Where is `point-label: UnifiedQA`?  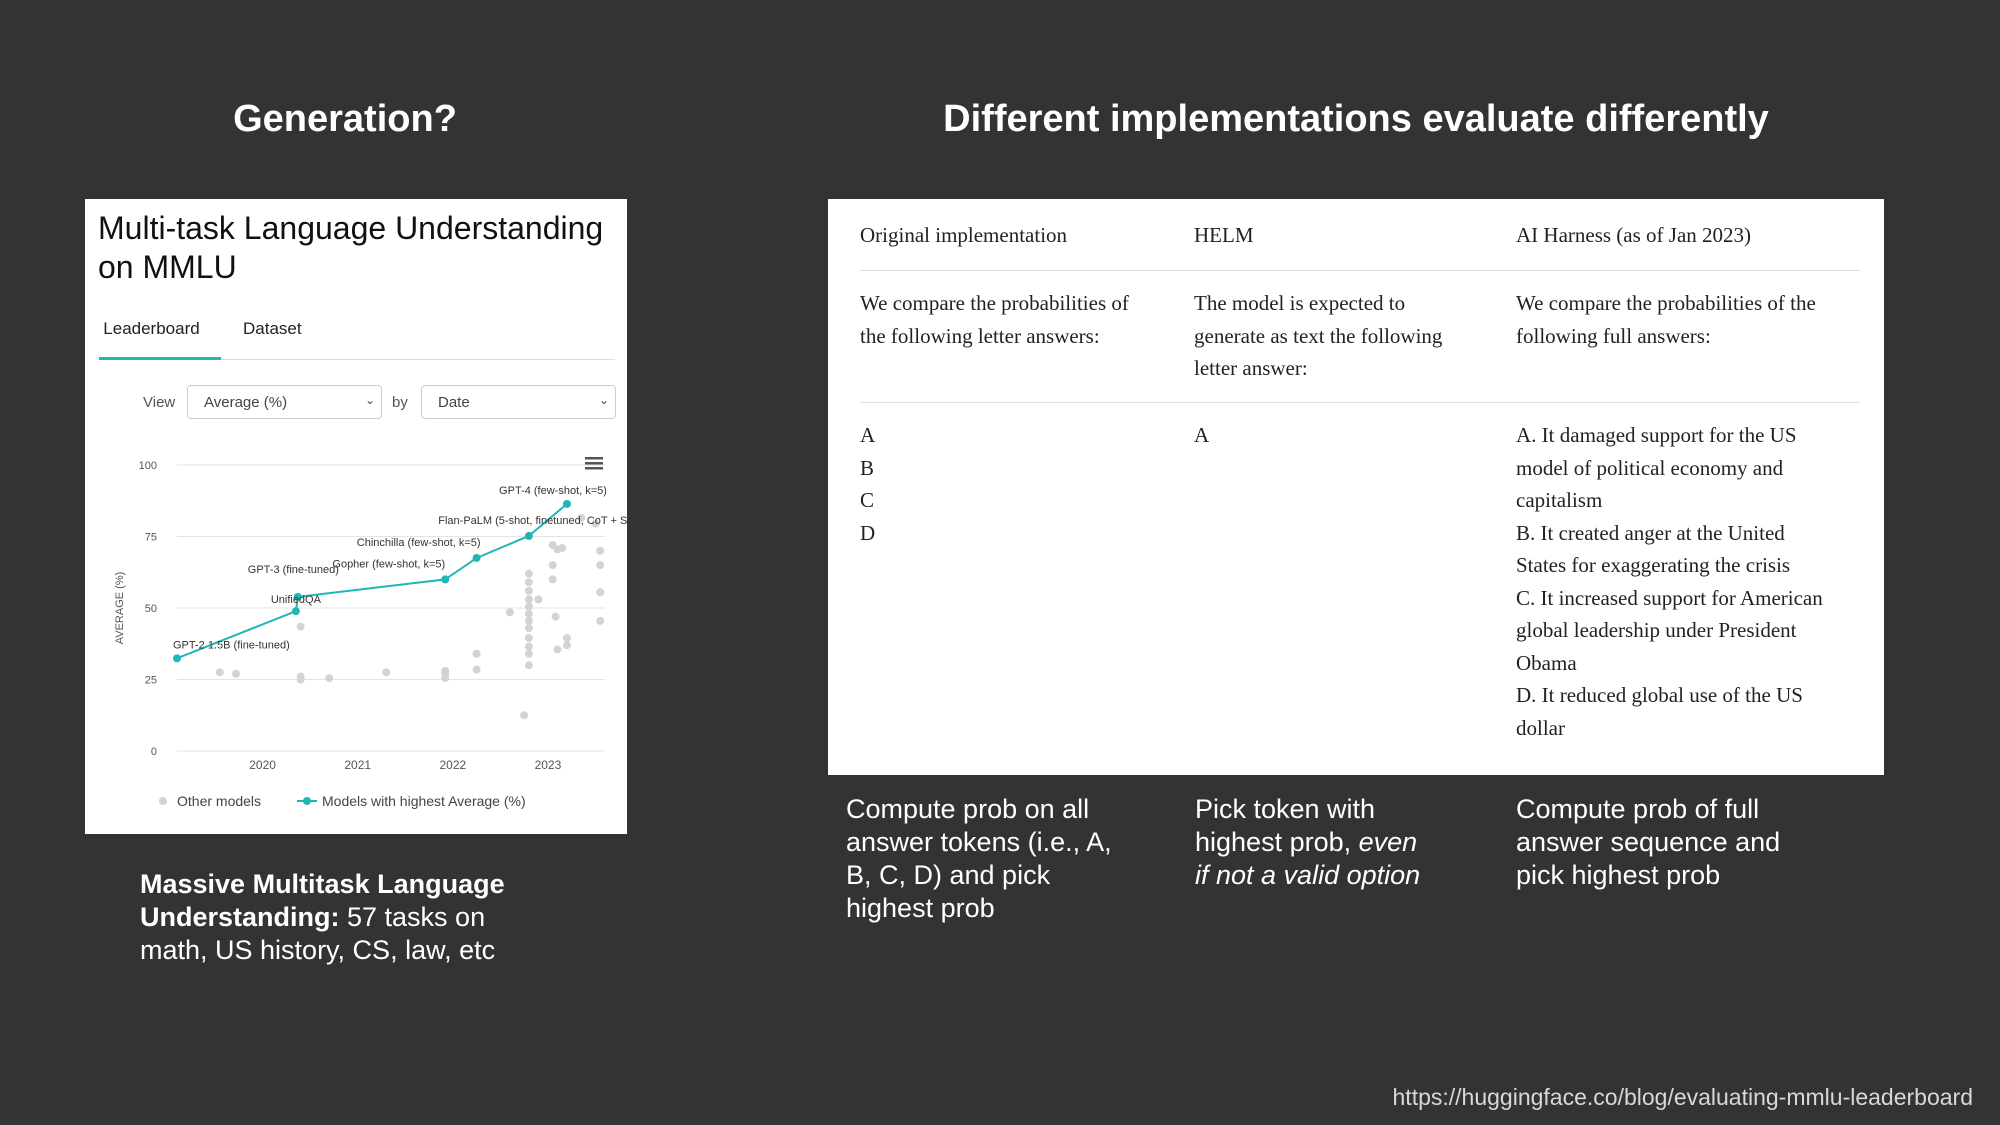 point-label: UnifiedQA is located at coordinates (296, 600).